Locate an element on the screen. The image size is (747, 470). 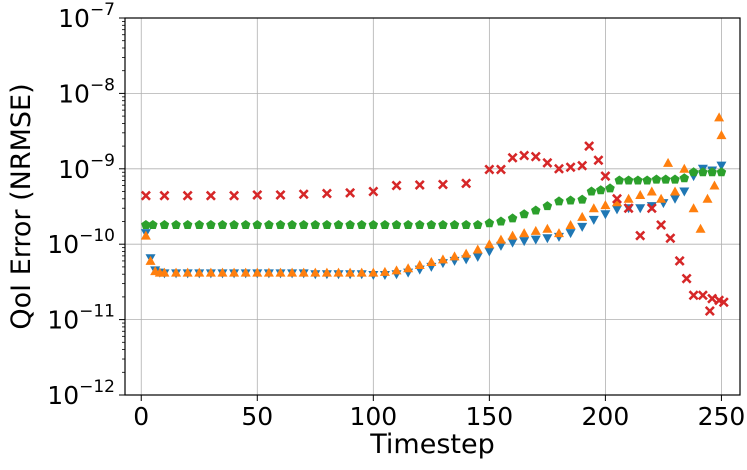
y-tick-label: 10−9 is located at coordinates (86, 167).